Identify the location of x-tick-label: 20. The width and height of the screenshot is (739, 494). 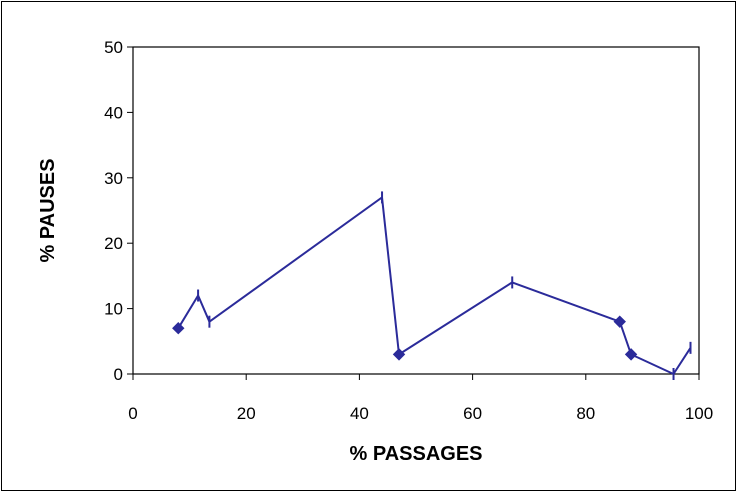
(246, 413).